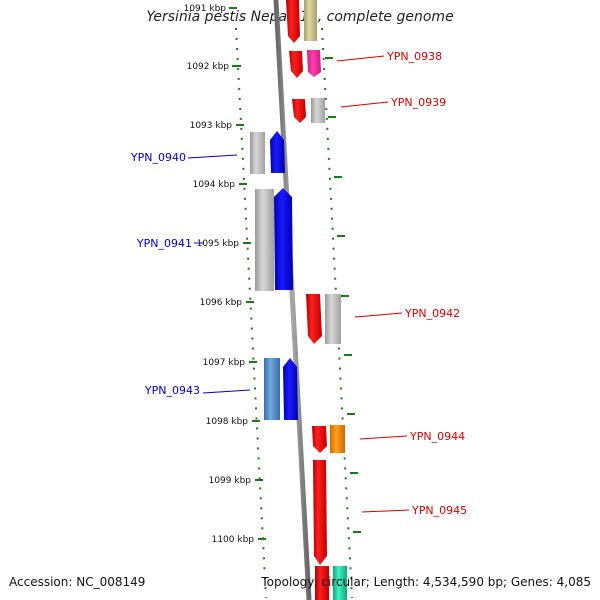 The width and height of the screenshot is (600, 600). What do you see at coordinates (414, 56) in the screenshot?
I see `gene-label-ypn-0938: YPN_0938` at bounding box center [414, 56].